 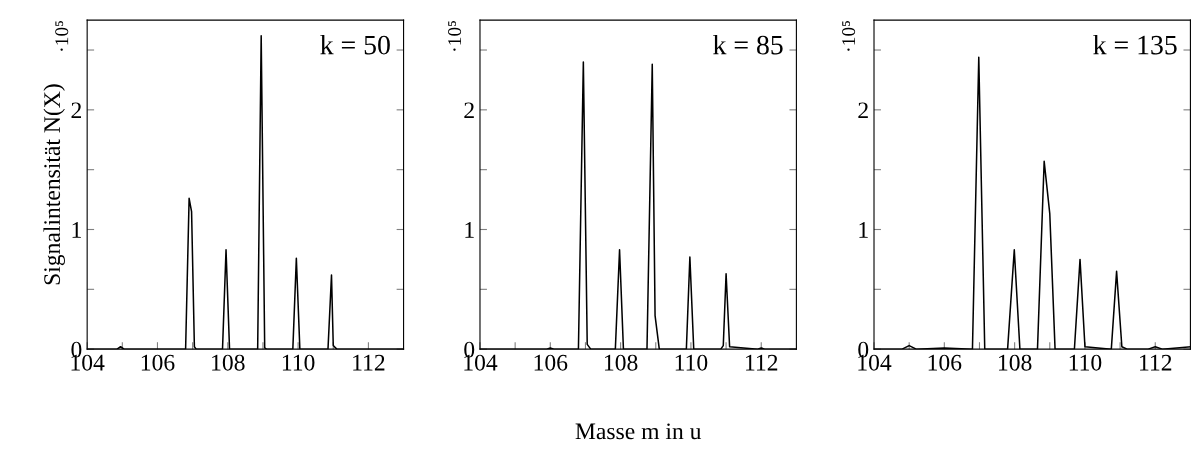 What do you see at coordinates (1135, 44) in the screenshot?
I see `annotation: k = 135` at bounding box center [1135, 44].